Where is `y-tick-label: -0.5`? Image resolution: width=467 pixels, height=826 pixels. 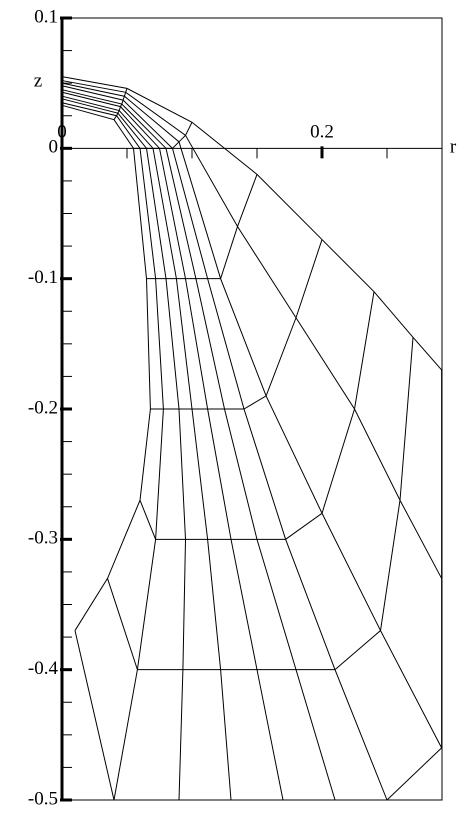 y-tick-label: -0.5 is located at coordinates (43, 798).